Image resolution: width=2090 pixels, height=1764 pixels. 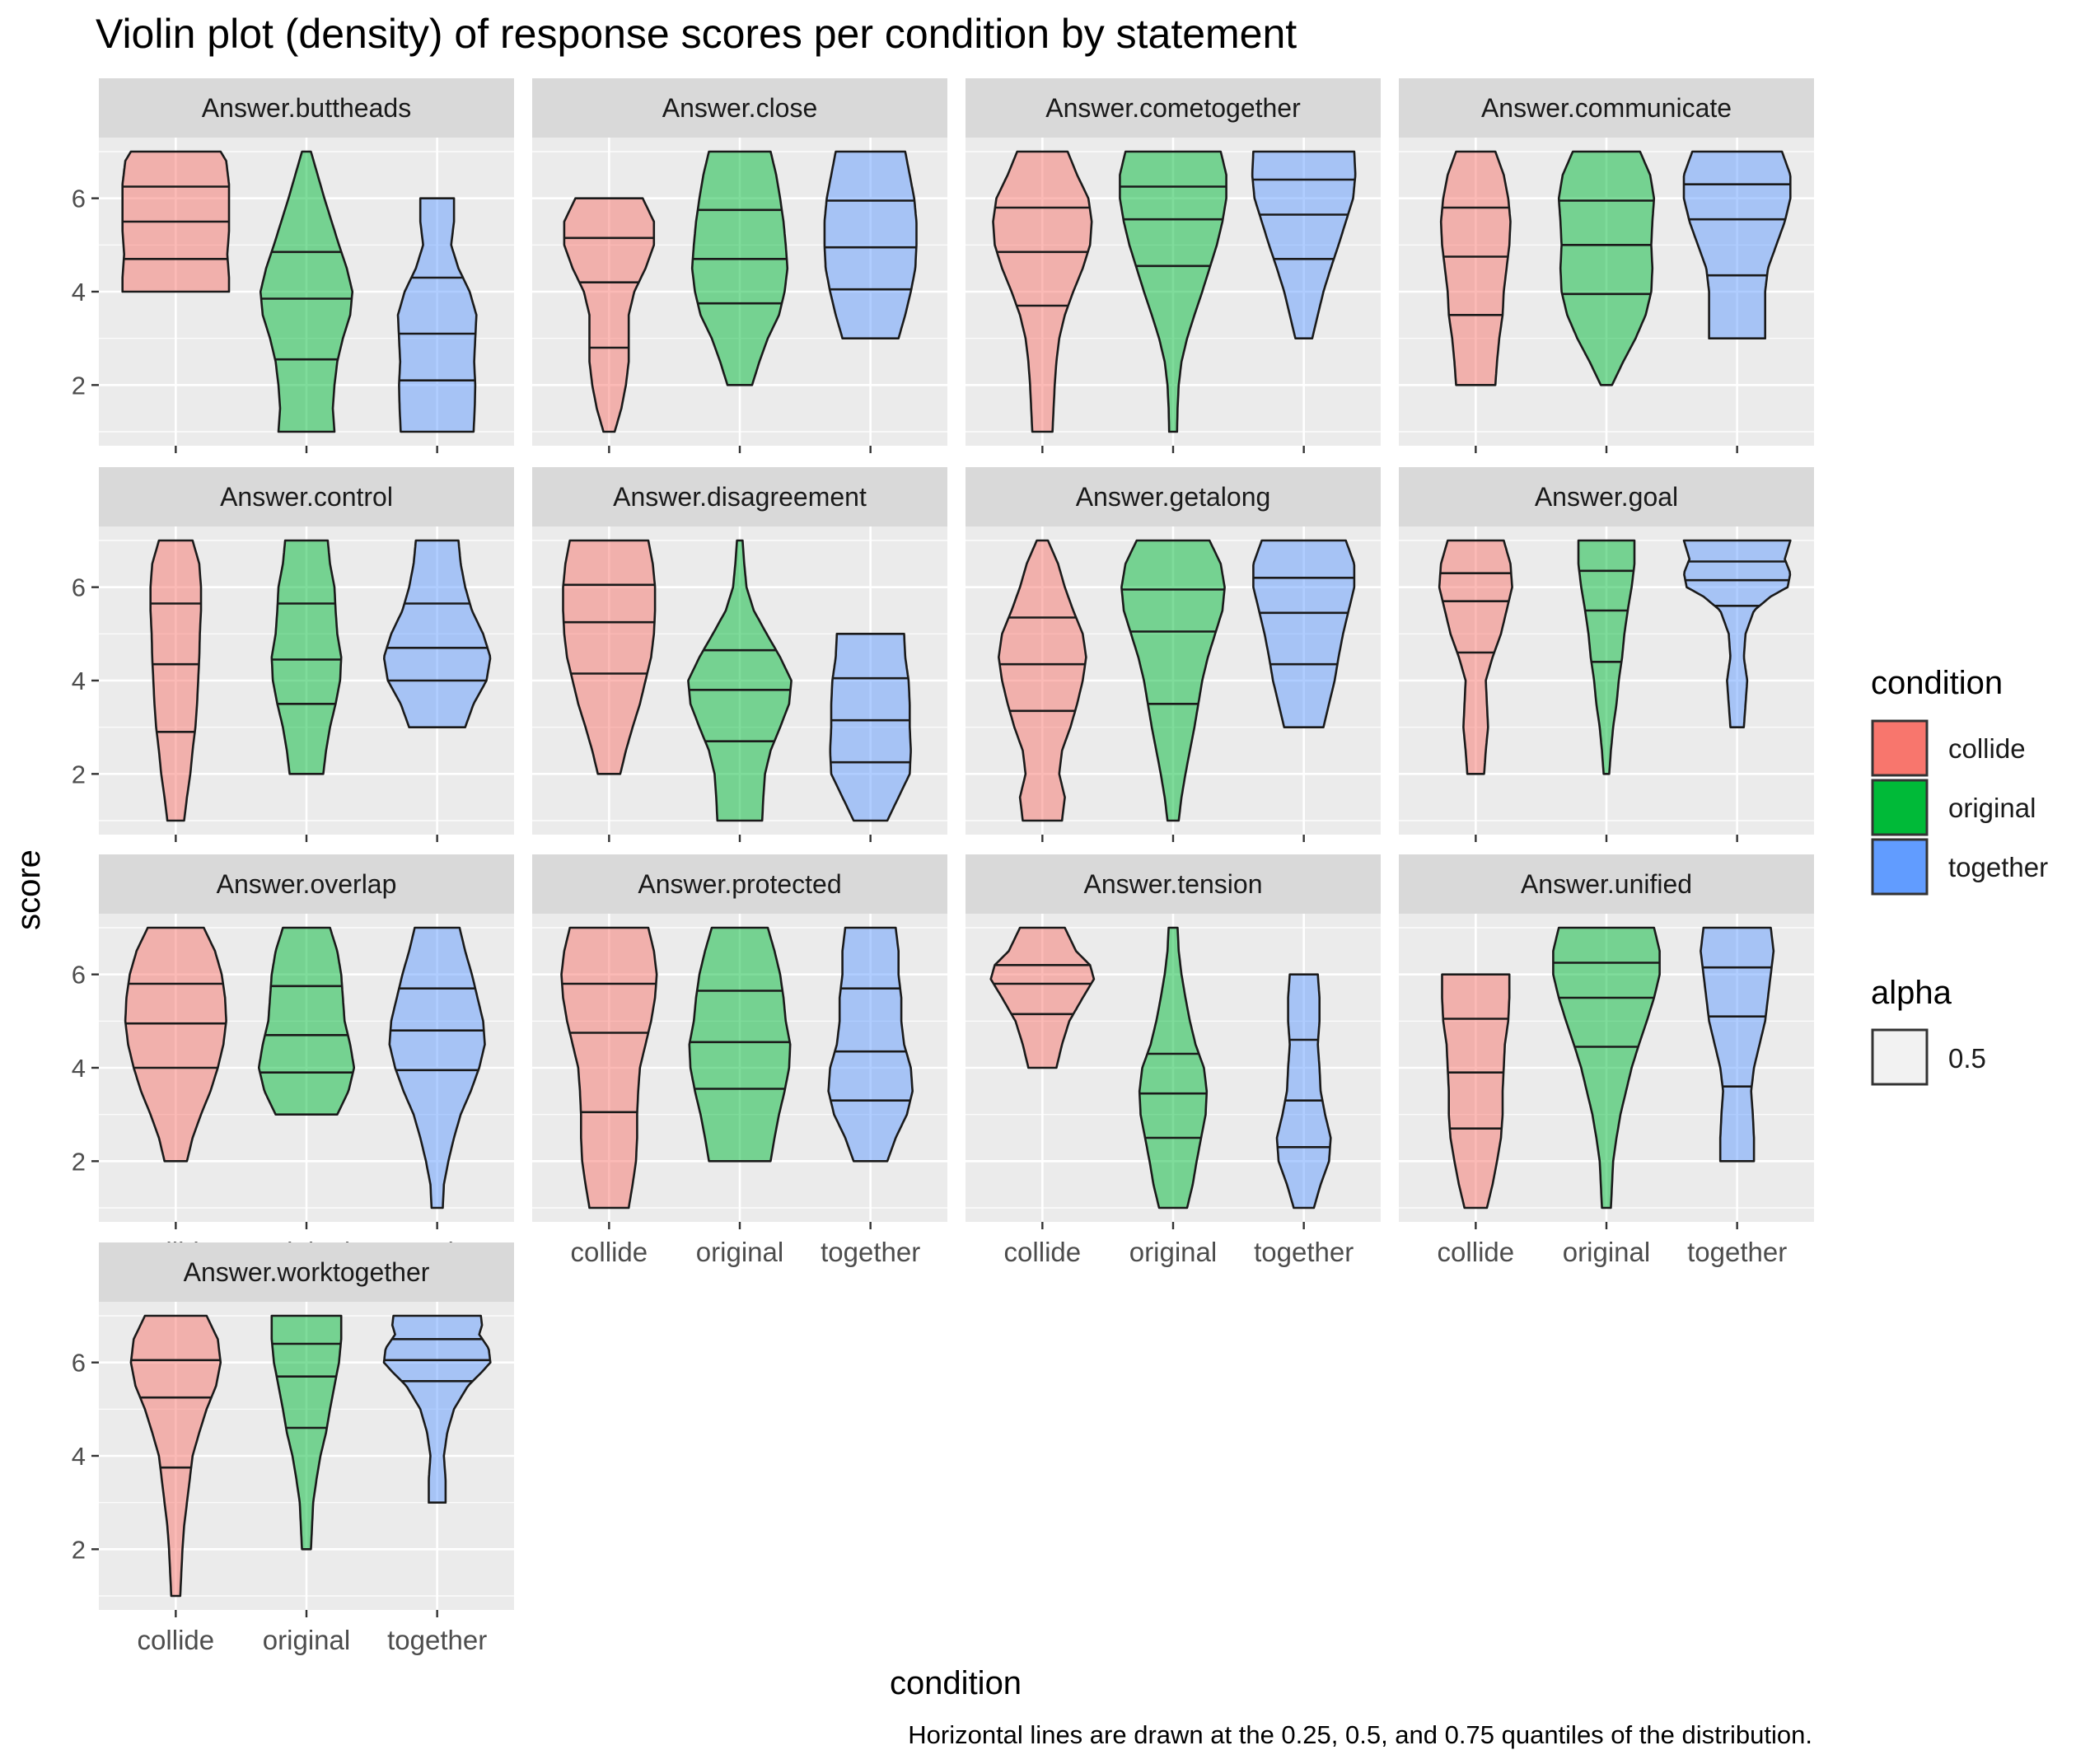 I want to click on legend-key-alpha, so click(x=1900, y=1057).